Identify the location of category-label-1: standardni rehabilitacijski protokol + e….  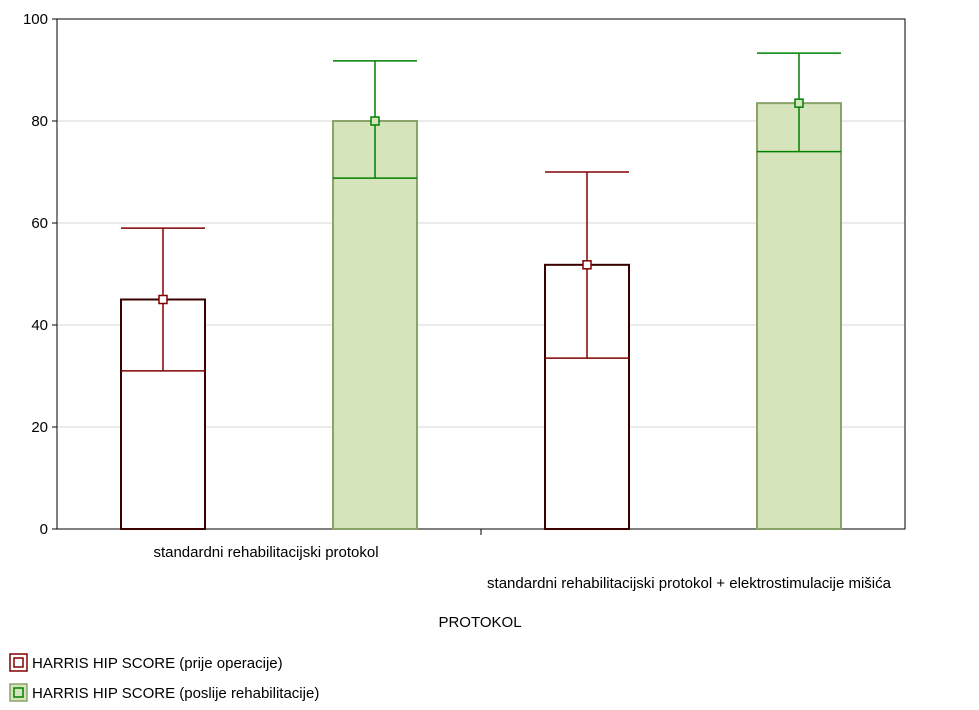
(689, 583).